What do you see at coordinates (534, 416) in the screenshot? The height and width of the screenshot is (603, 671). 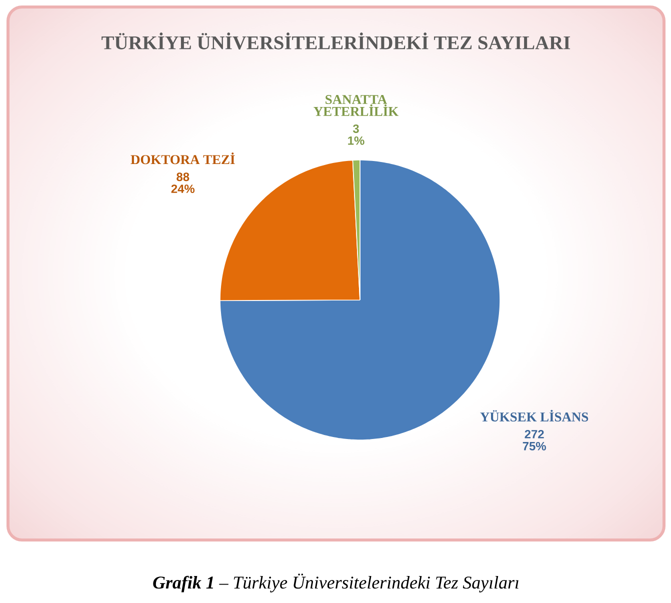 I see `slice-label: YÜKSEK LİSANS` at bounding box center [534, 416].